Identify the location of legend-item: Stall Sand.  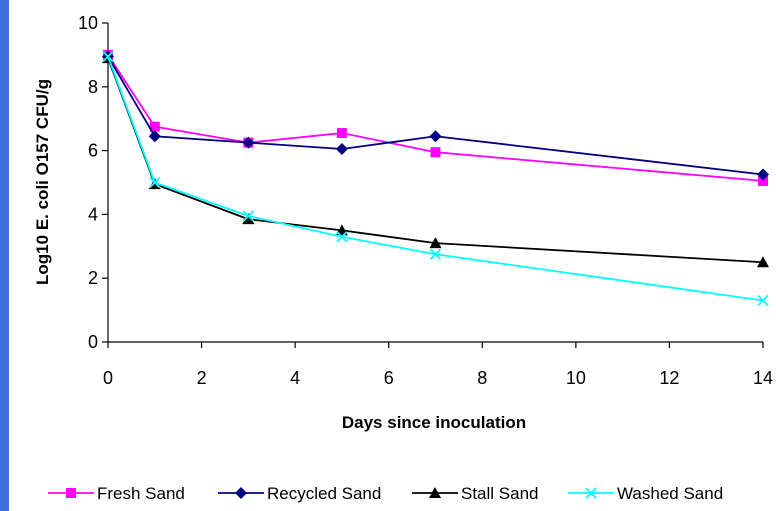
(475, 493).